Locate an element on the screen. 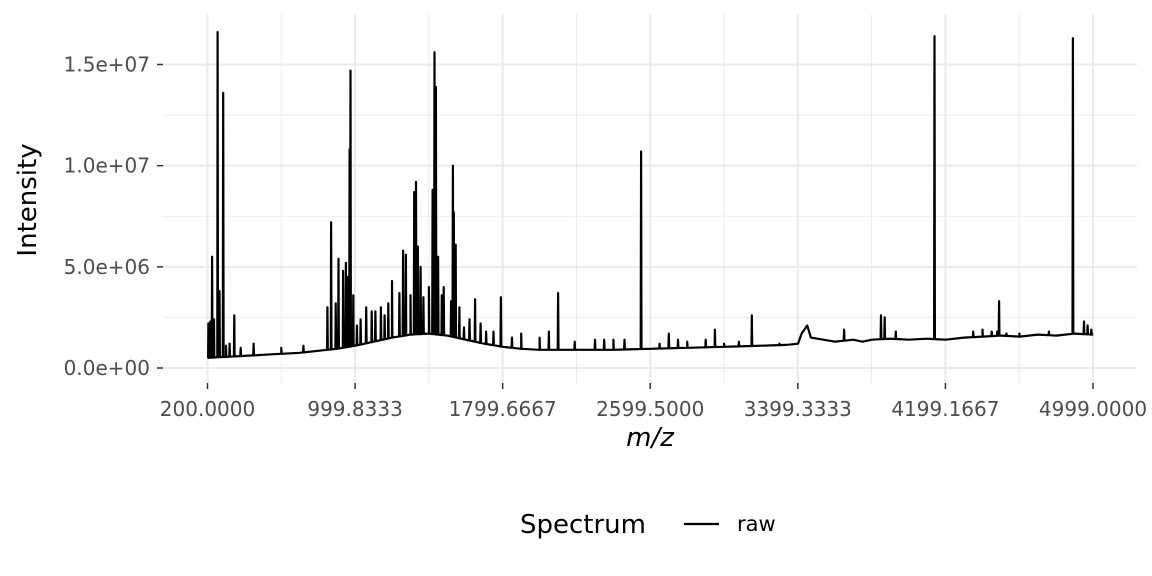  y-axis-ticks: 0.0e+00 5.0e+06 1.0e+07 1.5e+07 is located at coordinates (113, 216).